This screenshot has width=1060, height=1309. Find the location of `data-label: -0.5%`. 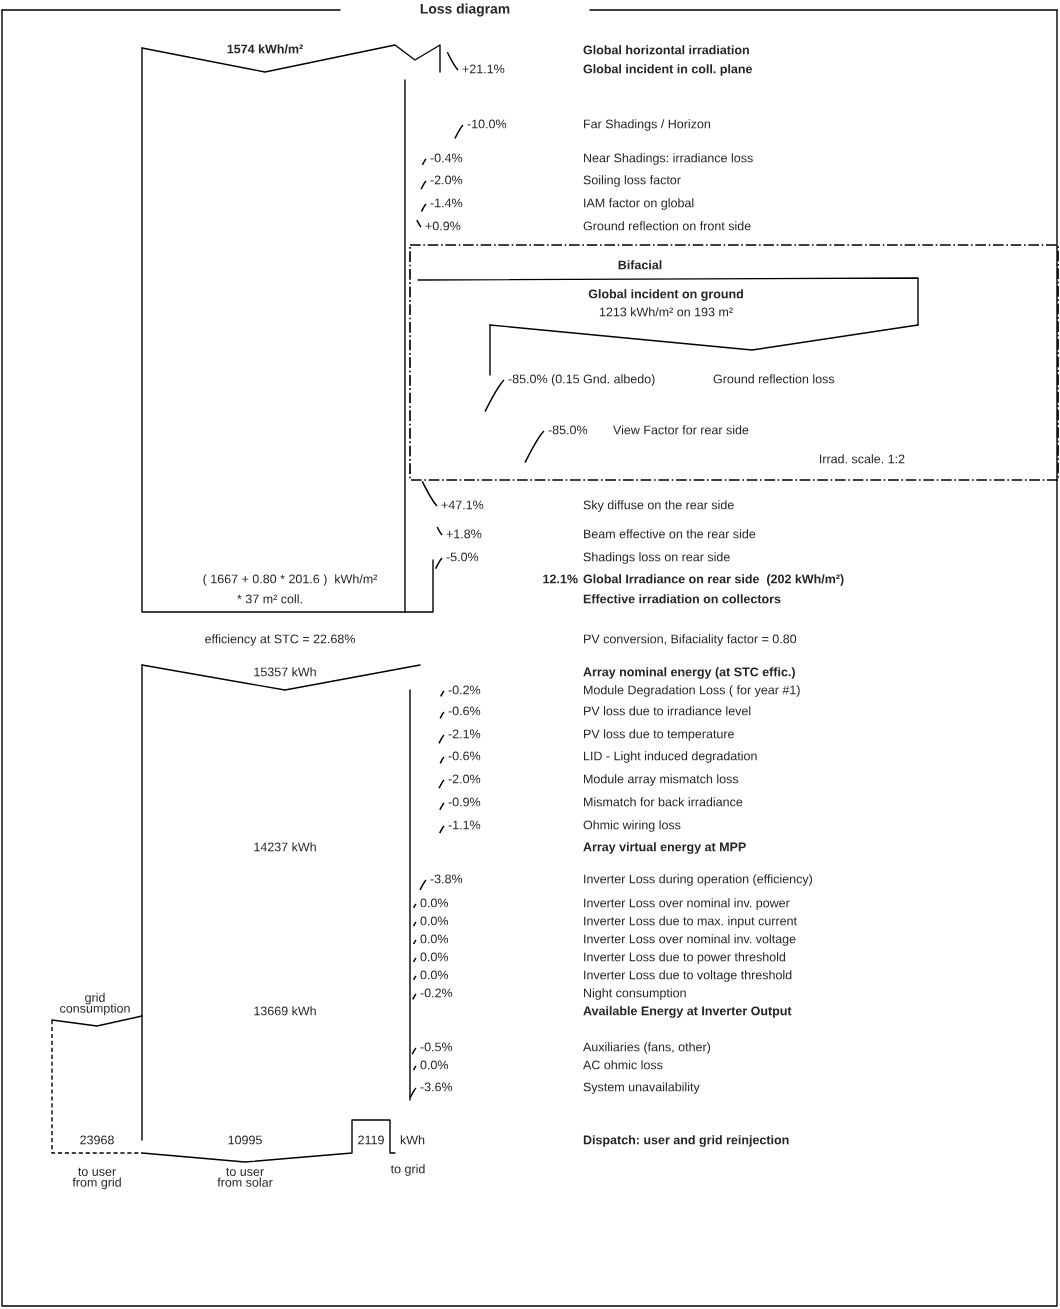

data-label: -0.5% is located at coordinates (436, 1047).